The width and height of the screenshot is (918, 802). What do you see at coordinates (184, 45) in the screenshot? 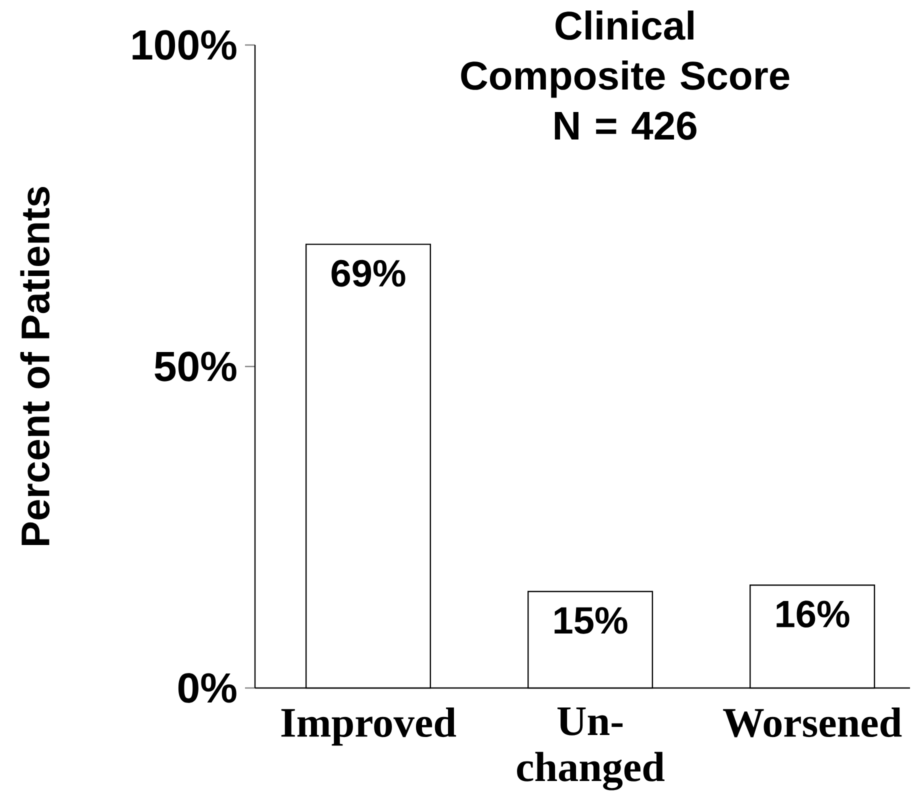
I see `y-tick-label: 100%` at bounding box center [184, 45].